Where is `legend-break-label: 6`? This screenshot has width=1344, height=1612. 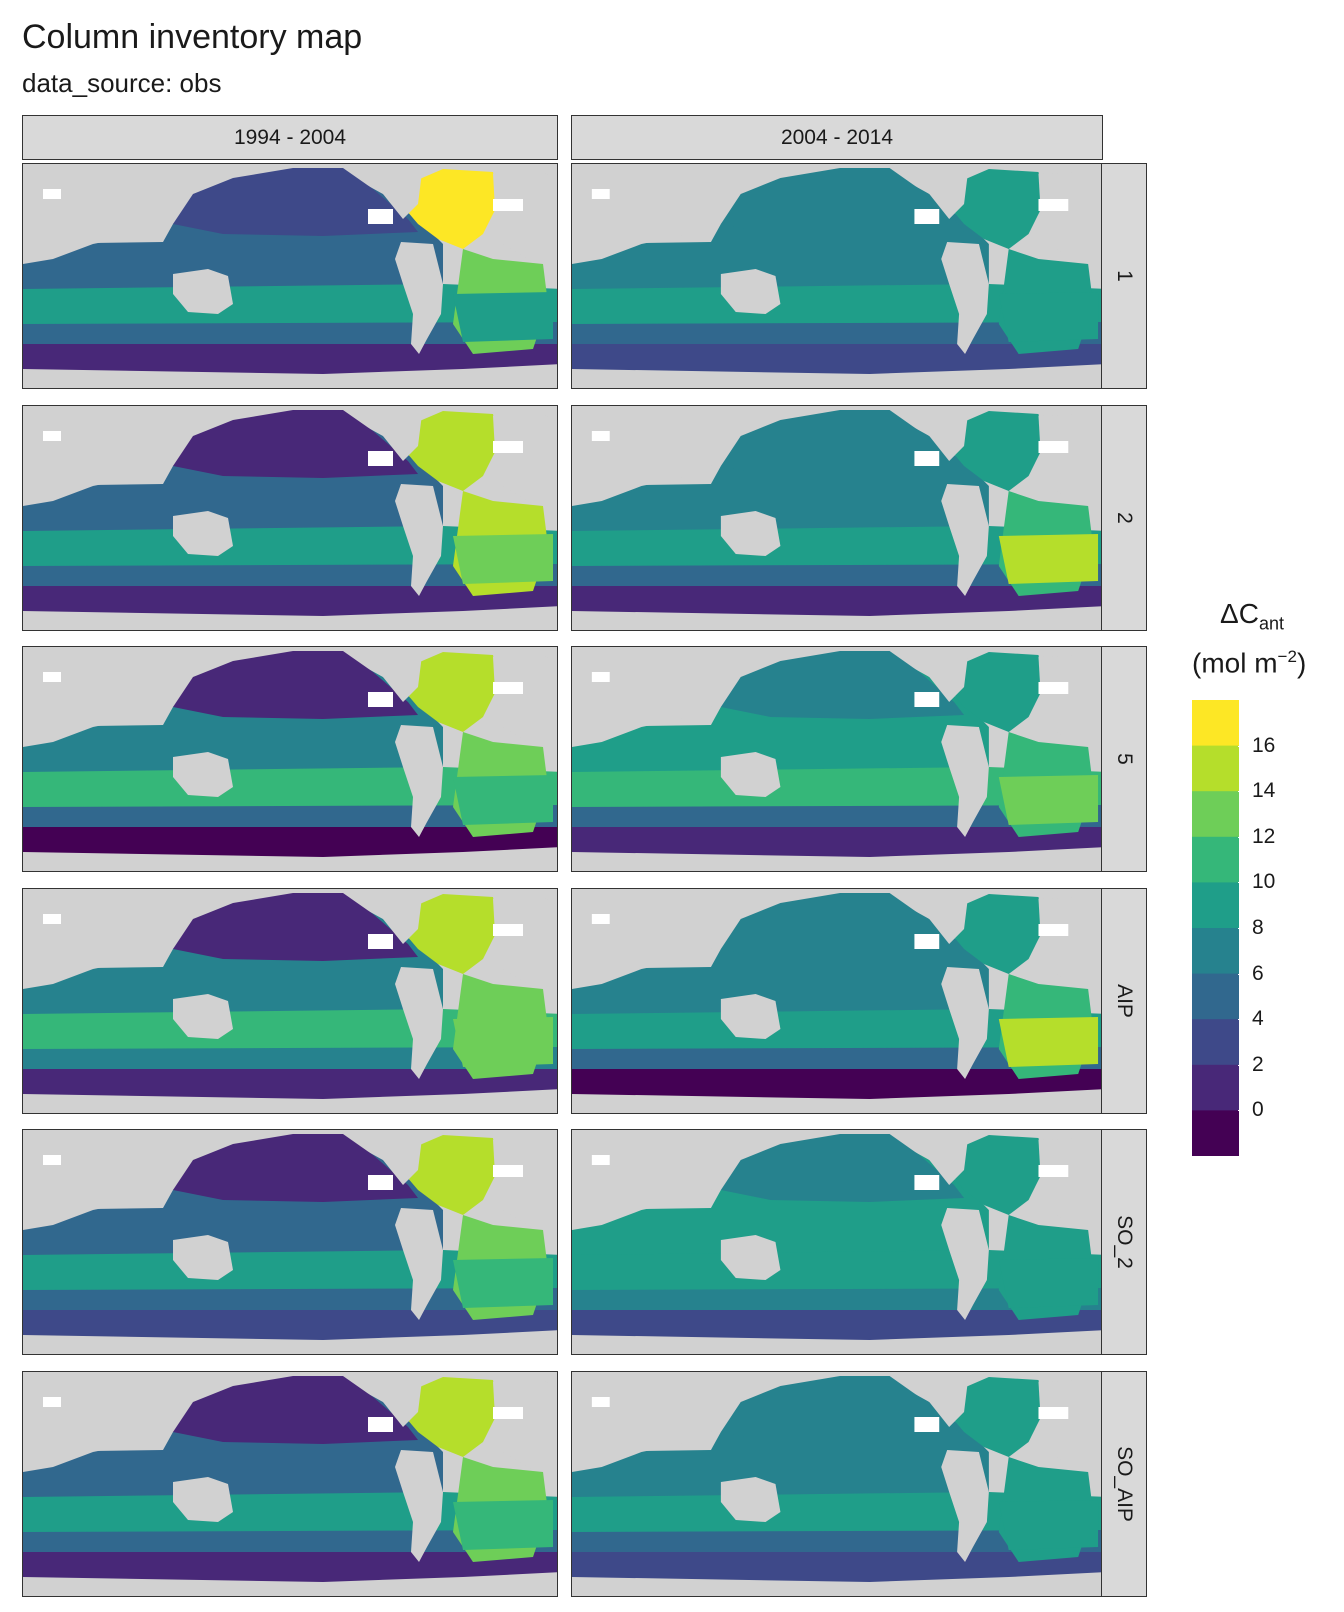
legend-break-label: 6 is located at coordinates (1258, 973).